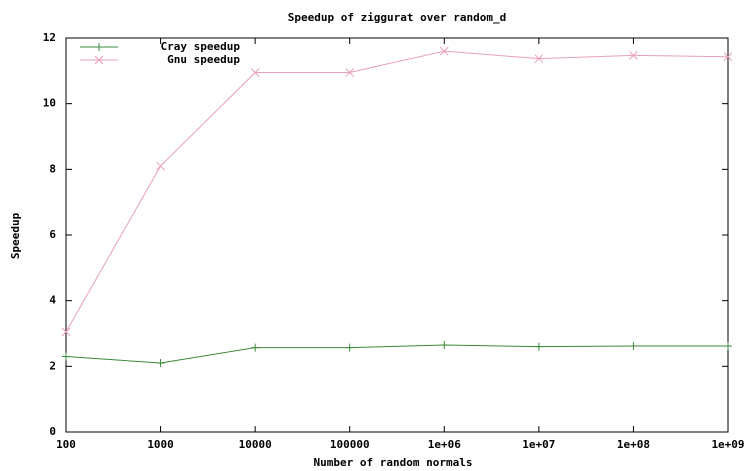  Describe the element at coordinates (52, 168) in the screenshot. I see `y-tick-label: 8` at that location.